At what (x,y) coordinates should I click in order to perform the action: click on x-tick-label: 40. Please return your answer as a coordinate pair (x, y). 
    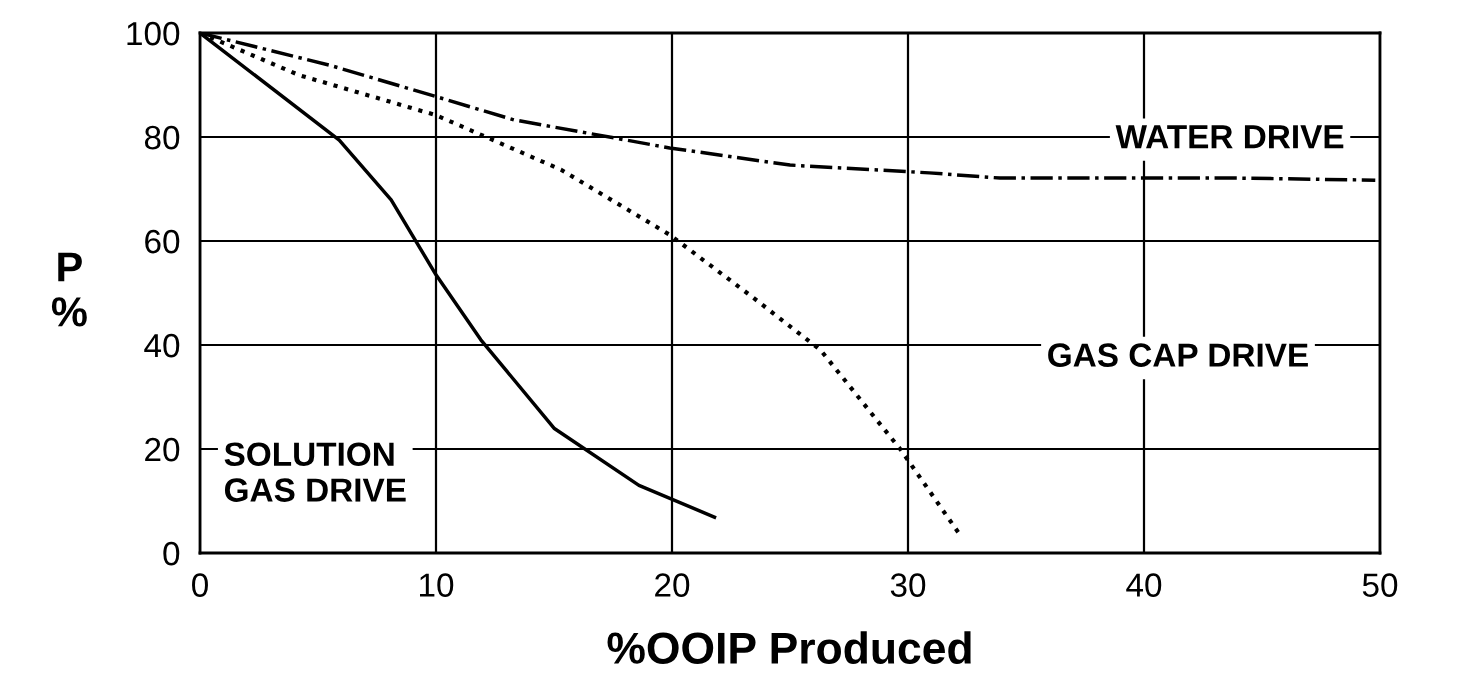
    Looking at the image, I should click on (1144, 585).